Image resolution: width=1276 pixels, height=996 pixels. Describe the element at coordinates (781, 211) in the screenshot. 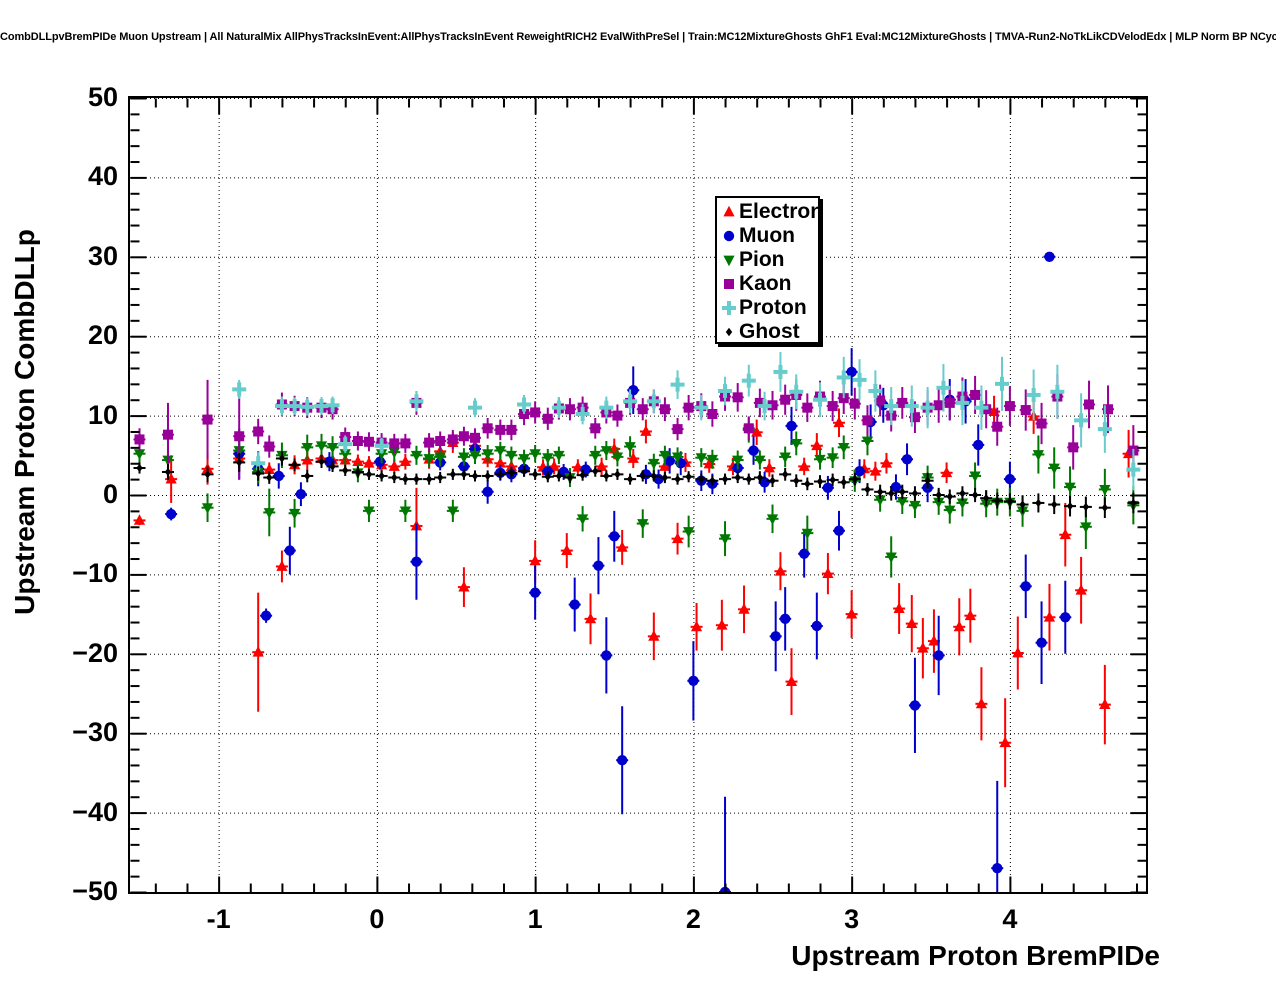

I see `legend-item-label: Electron` at that location.